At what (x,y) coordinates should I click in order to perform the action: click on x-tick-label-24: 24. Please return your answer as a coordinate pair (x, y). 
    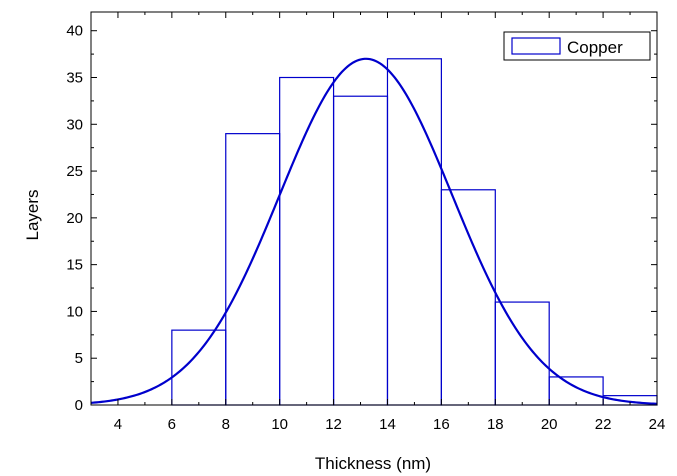
    Looking at the image, I should click on (657, 424).